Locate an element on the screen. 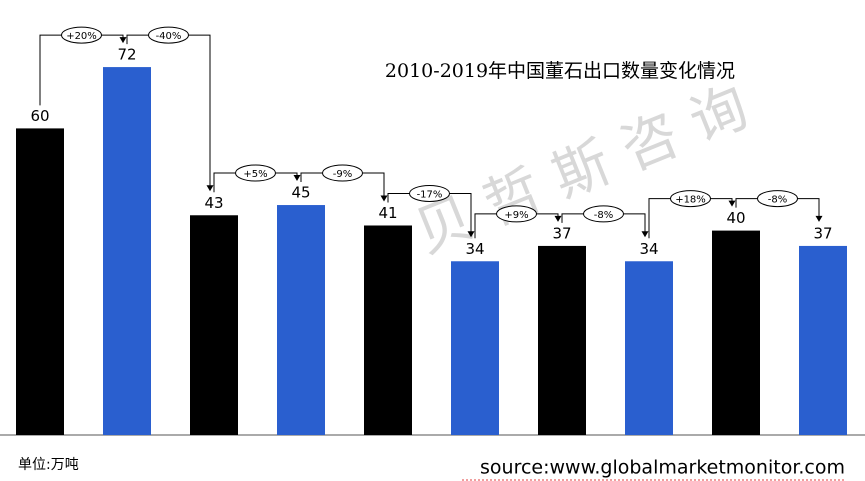 This screenshot has width=865, height=481. value-label: 60 is located at coordinates (39, 116).